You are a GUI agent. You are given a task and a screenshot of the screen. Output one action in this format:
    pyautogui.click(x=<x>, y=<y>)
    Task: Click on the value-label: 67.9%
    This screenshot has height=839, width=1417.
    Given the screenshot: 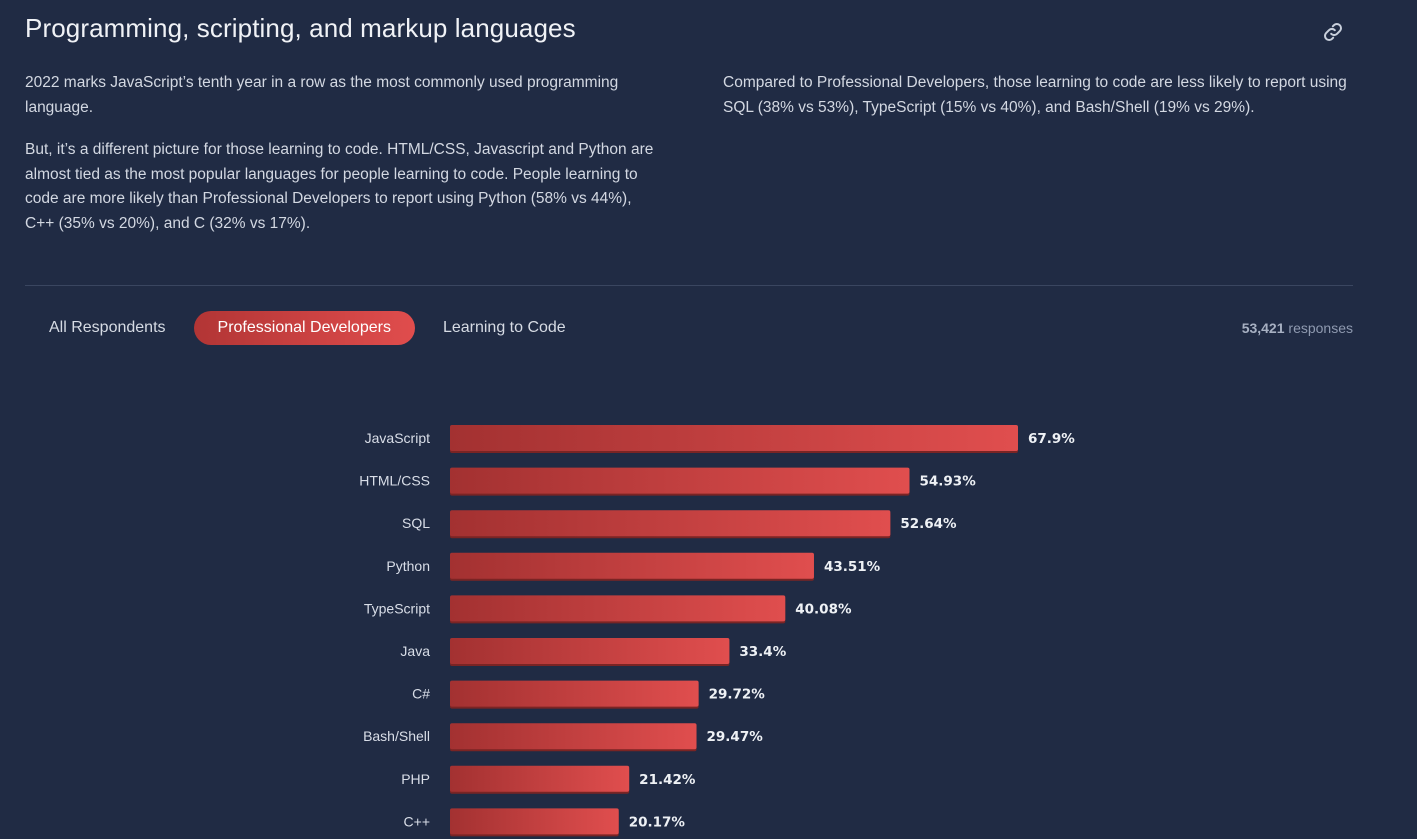 What is the action you would take?
    pyautogui.click(x=1051, y=439)
    